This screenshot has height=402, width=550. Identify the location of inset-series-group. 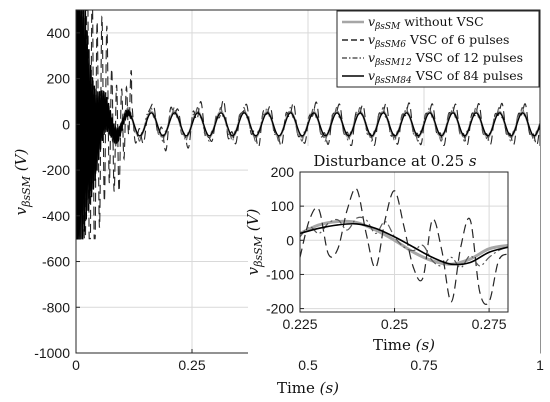
(404, 246).